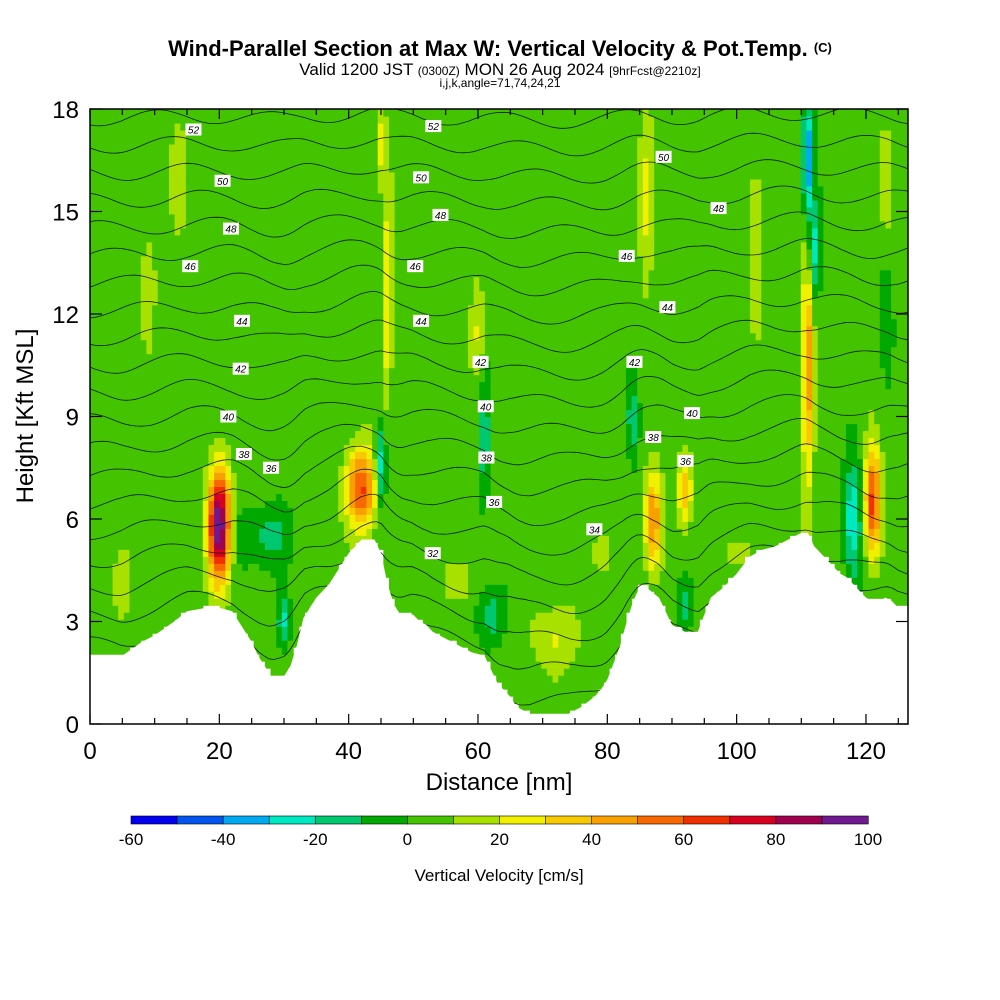 This screenshot has width=1000, height=1000. I want to click on colorbar-tick-label: 60, so click(683, 839).